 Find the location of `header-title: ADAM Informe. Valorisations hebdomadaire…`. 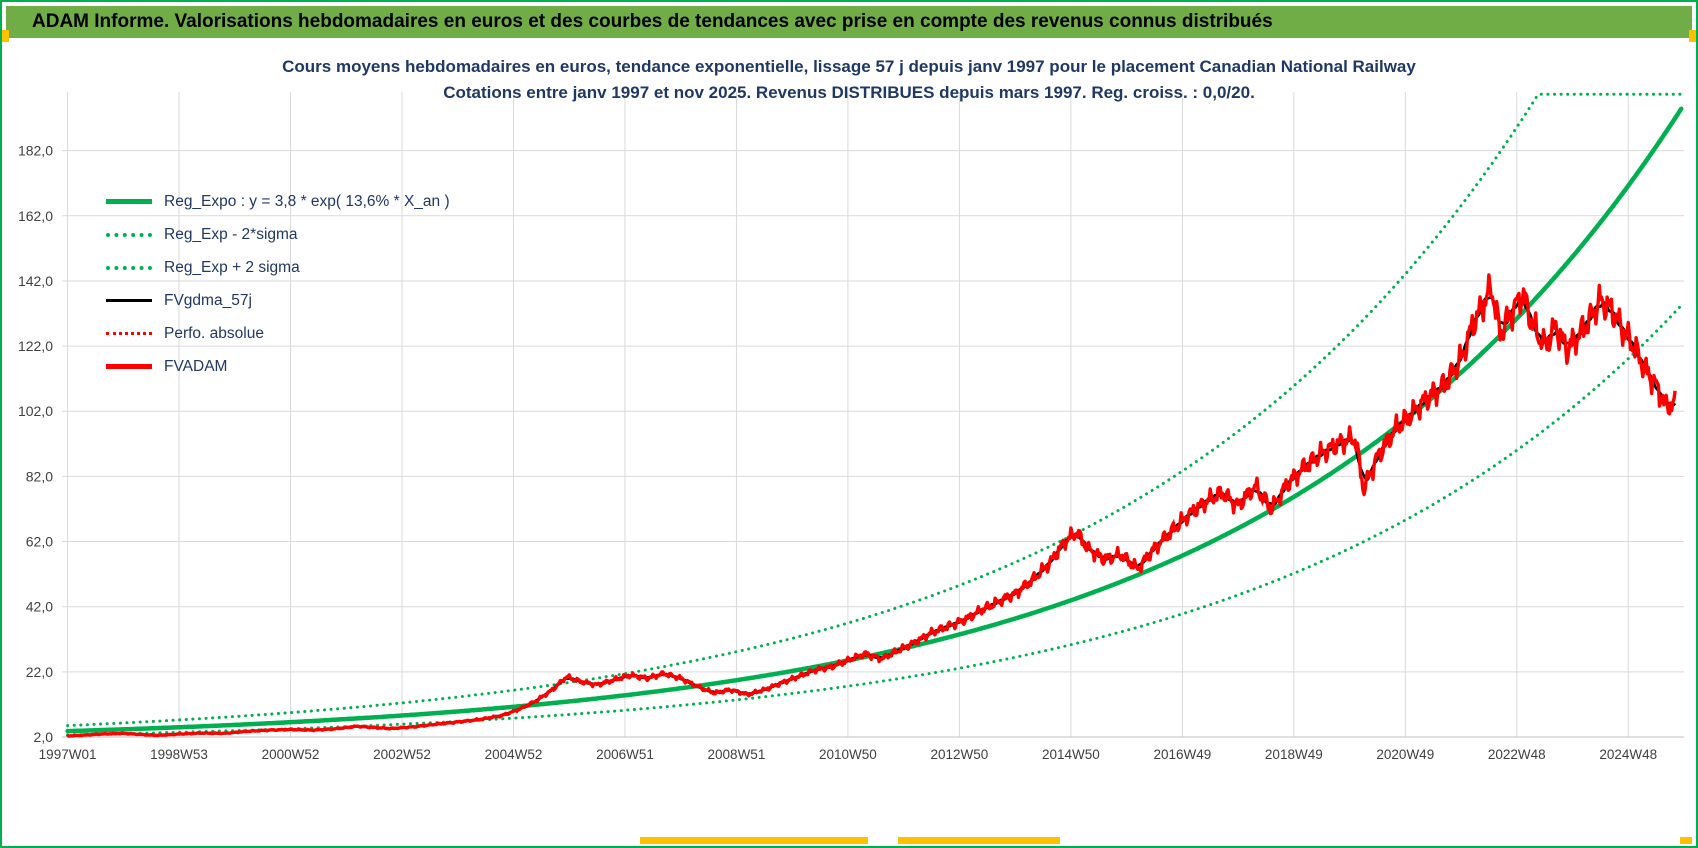

header-title: ADAM Informe. Valorisations hebdomadaire… is located at coordinates (849, 22).